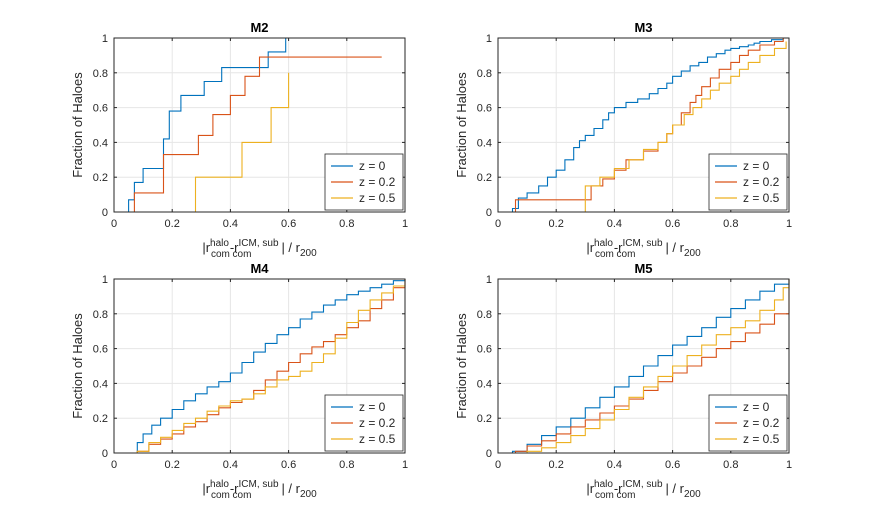  I want to click on legend-box, so click(748, 182).